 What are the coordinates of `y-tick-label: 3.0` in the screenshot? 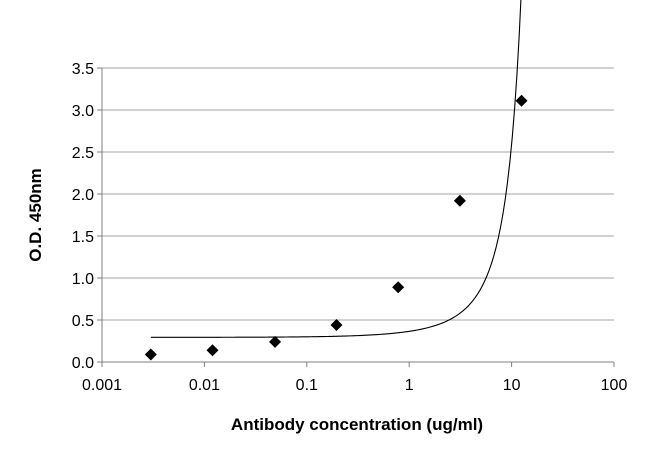 It's located at (83, 111).